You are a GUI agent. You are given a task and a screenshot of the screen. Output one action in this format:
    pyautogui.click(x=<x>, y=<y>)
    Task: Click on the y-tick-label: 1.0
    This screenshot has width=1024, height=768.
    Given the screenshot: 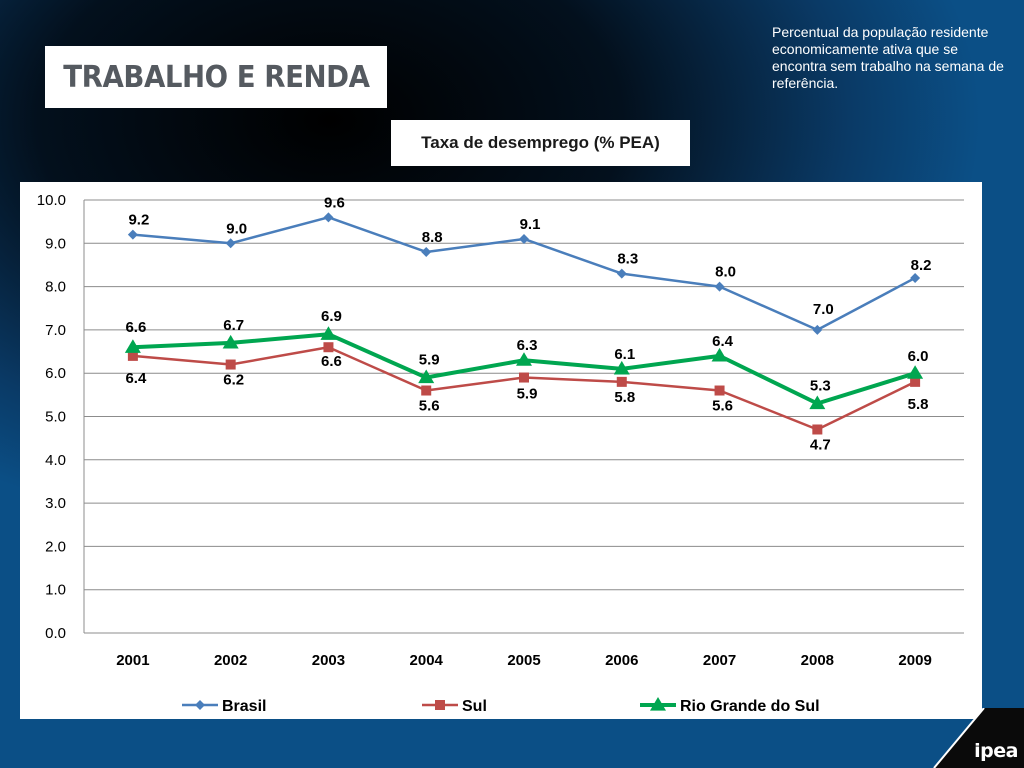 What is the action you would take?
    pyautogui.click(x=55, y=590)
    